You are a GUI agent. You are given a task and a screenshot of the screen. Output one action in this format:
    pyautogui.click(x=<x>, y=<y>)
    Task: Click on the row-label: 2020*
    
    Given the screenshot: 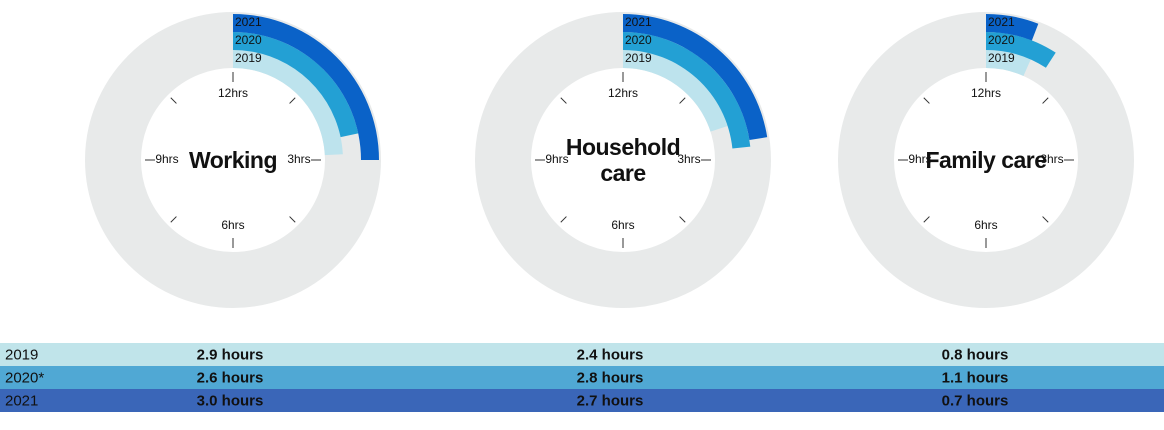 What is the action you would take?
    pyautogui.click(x=24, y=377)
    